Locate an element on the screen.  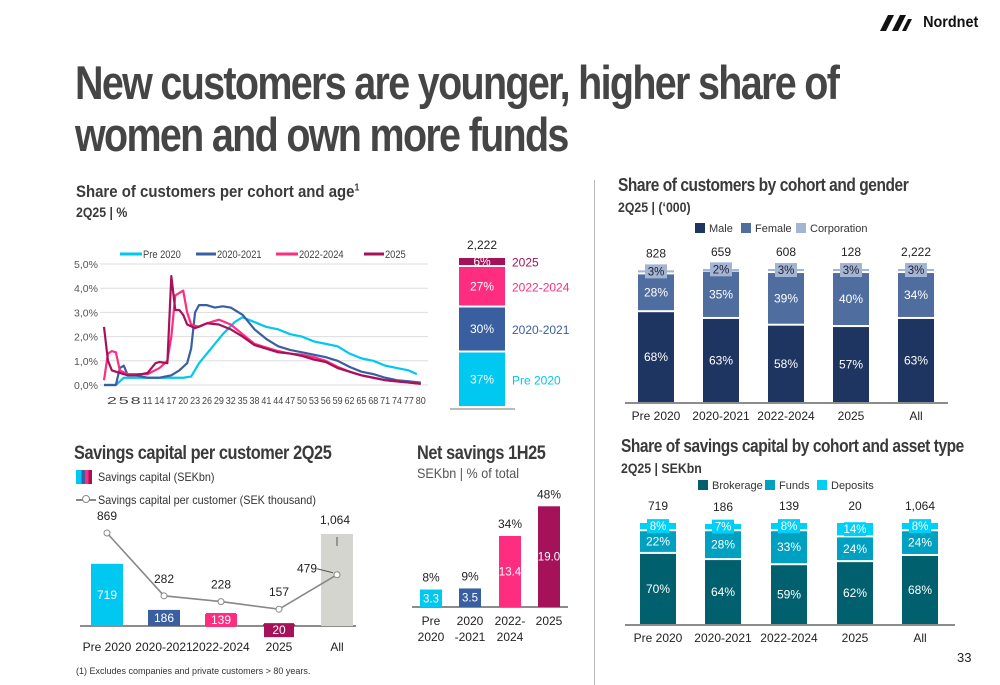
x-tick-label: 8 is located at coordinates (136, 401).